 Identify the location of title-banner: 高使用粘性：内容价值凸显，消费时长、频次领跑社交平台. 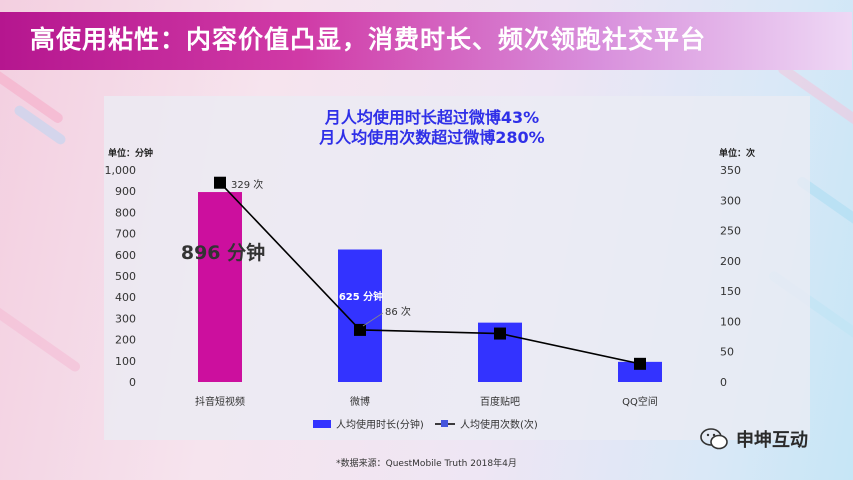
(426, 41).